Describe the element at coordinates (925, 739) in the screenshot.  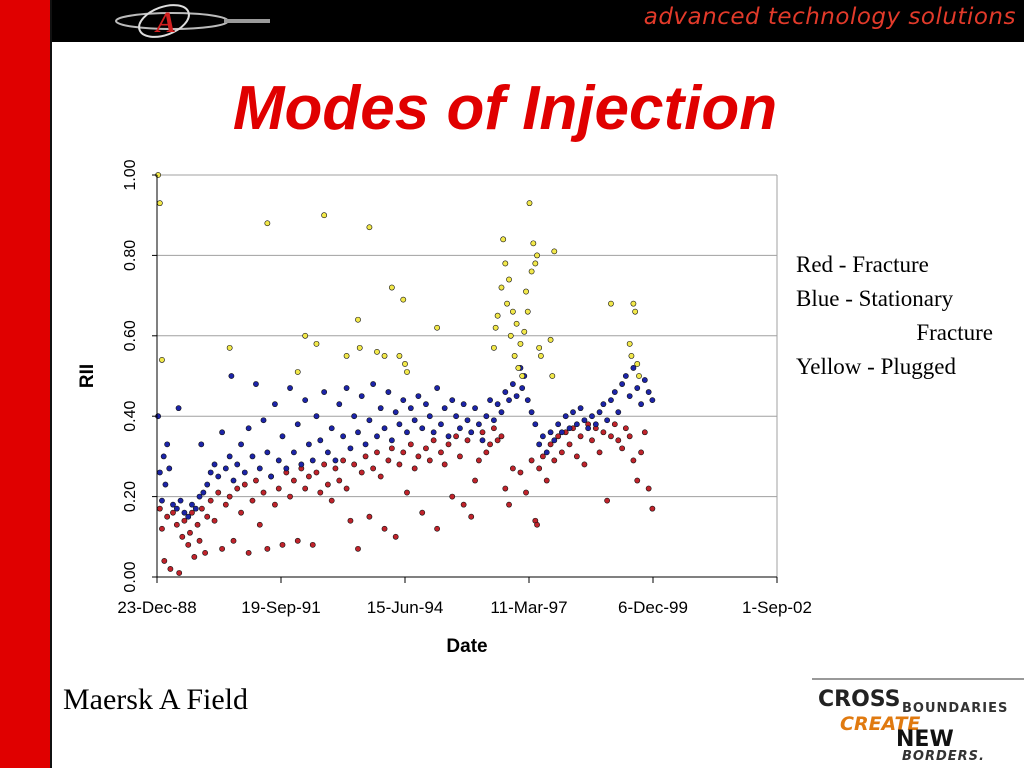
I see `stamp-line-new: NEW` at that location.